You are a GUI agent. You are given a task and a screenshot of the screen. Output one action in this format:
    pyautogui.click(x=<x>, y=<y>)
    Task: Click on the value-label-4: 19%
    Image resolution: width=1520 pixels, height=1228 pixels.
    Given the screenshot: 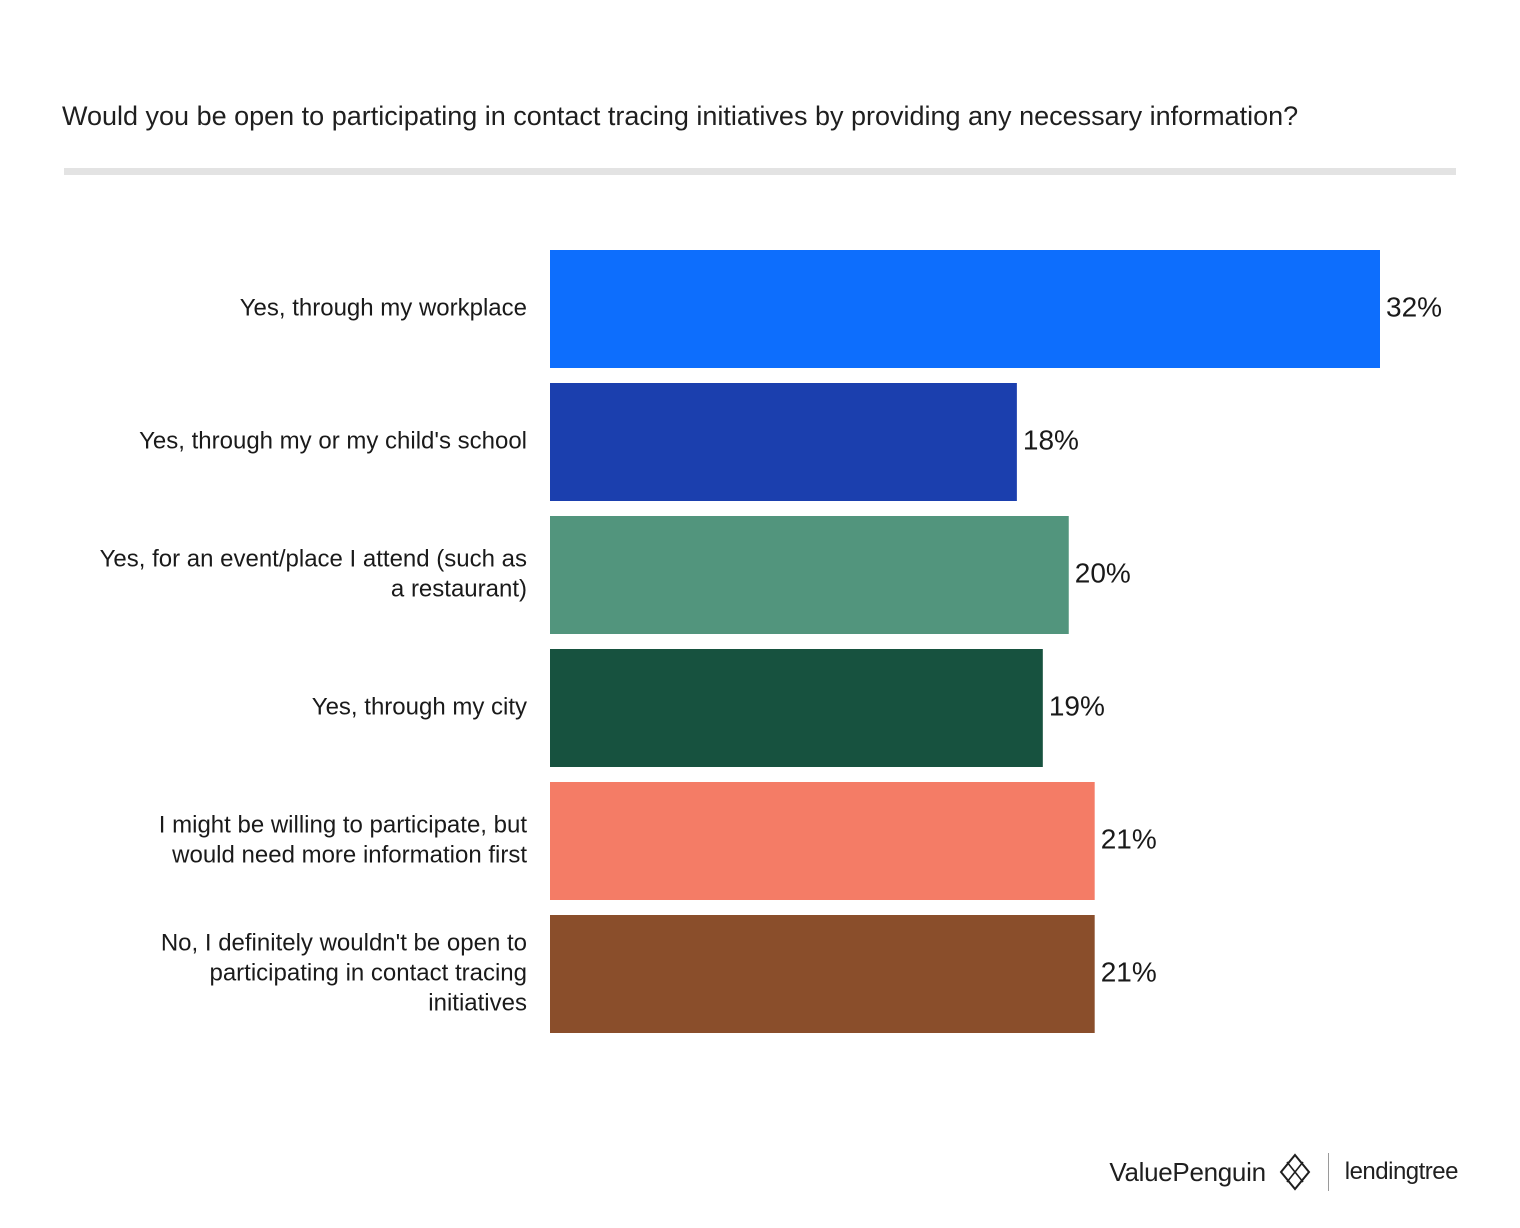 What is the action you would take?
    pyautogui.click(x=1077, y=705)
    